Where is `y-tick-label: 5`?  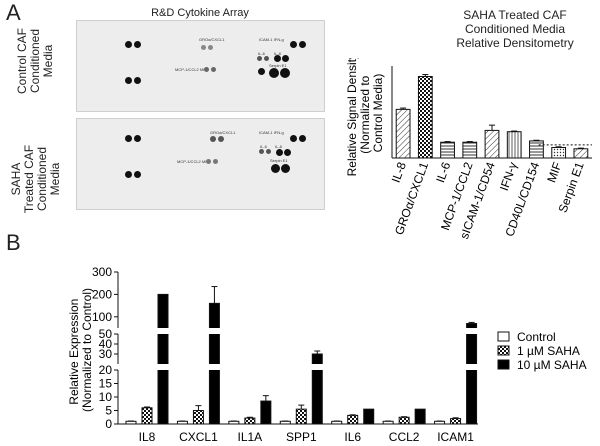
y-tick-label: 5 is located at coordinates (108, 411).